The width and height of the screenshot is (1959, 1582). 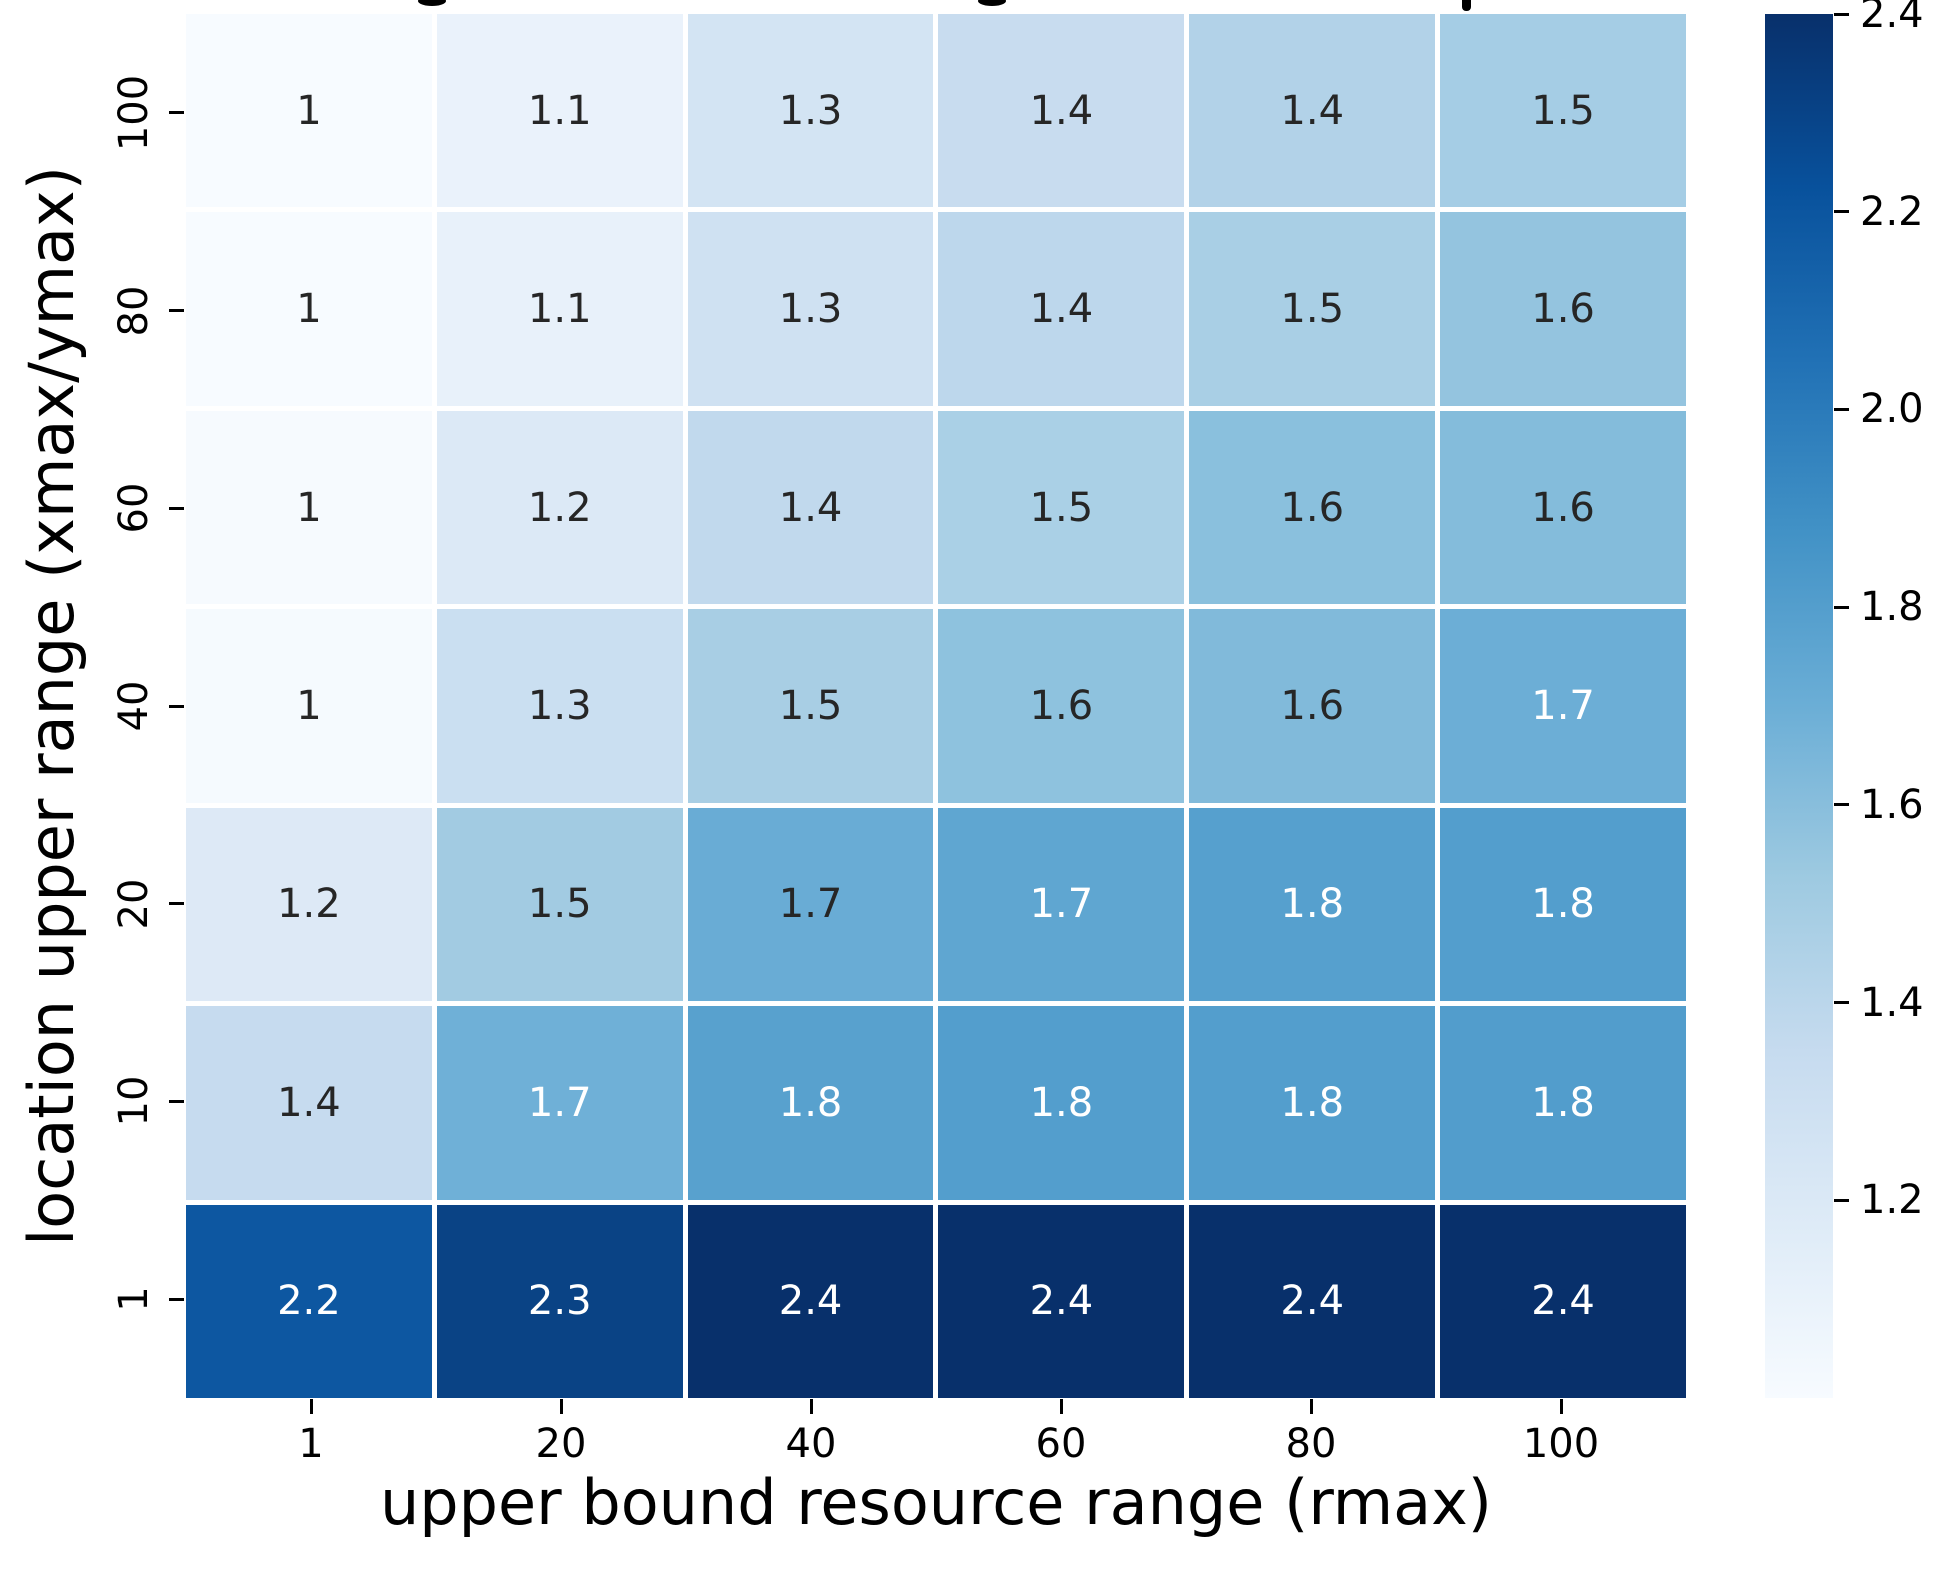 I want to click on colorbar-tick-label: 2.0, so click(x=1892, y=409).